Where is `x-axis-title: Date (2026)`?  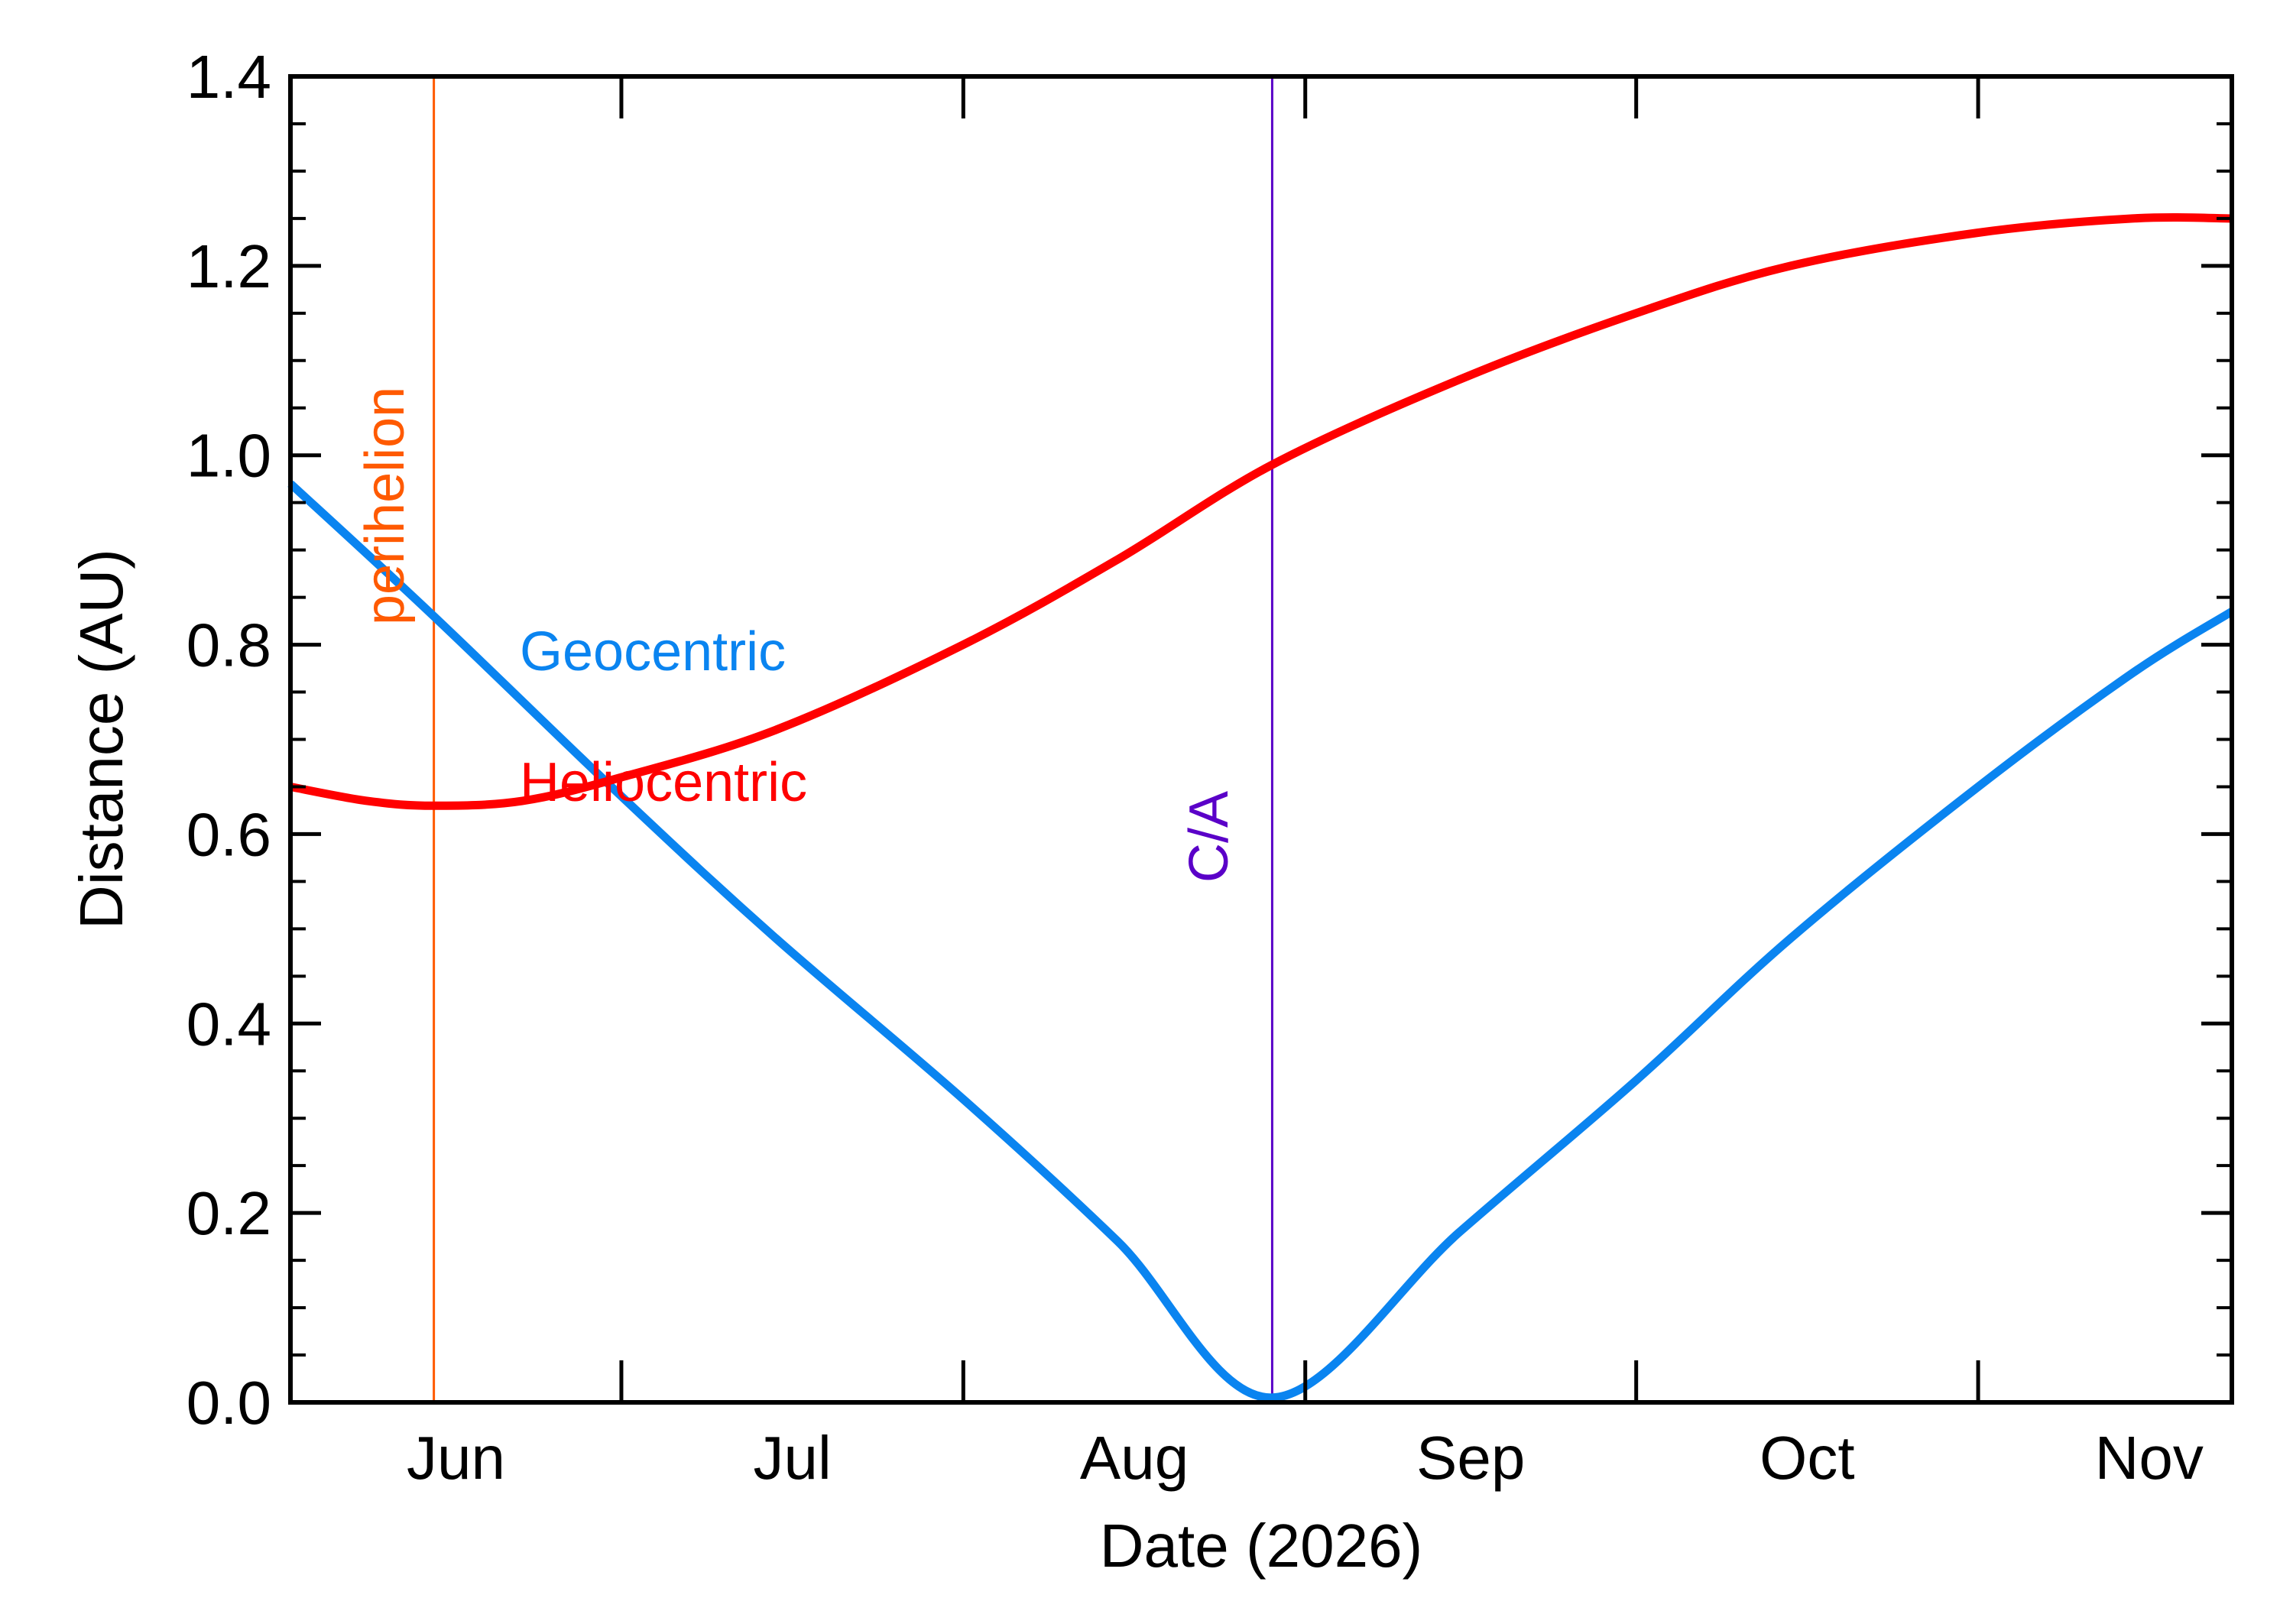
x-axis-title: Date (2026) is located at coordinates (1261, 1546).